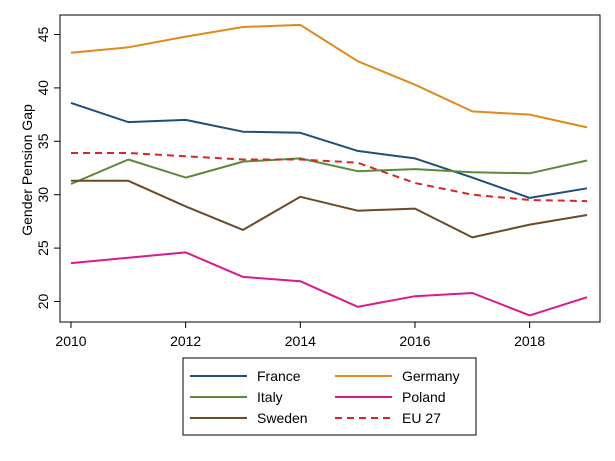  What do you see at coordinates (329, 171) in the screenshot?
I see `series-line-italy` at bounding box center [329, 171].